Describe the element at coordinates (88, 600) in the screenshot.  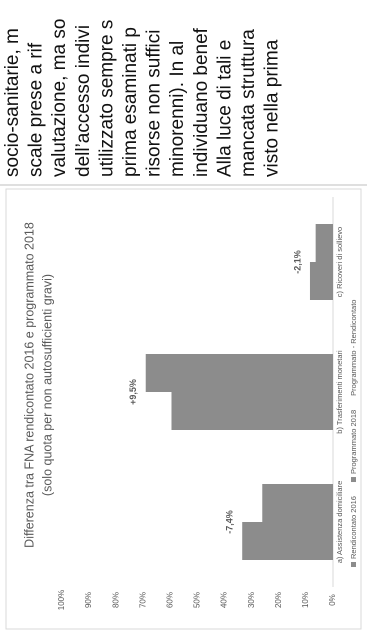
I see `y-tick-label: 90%` at that location.